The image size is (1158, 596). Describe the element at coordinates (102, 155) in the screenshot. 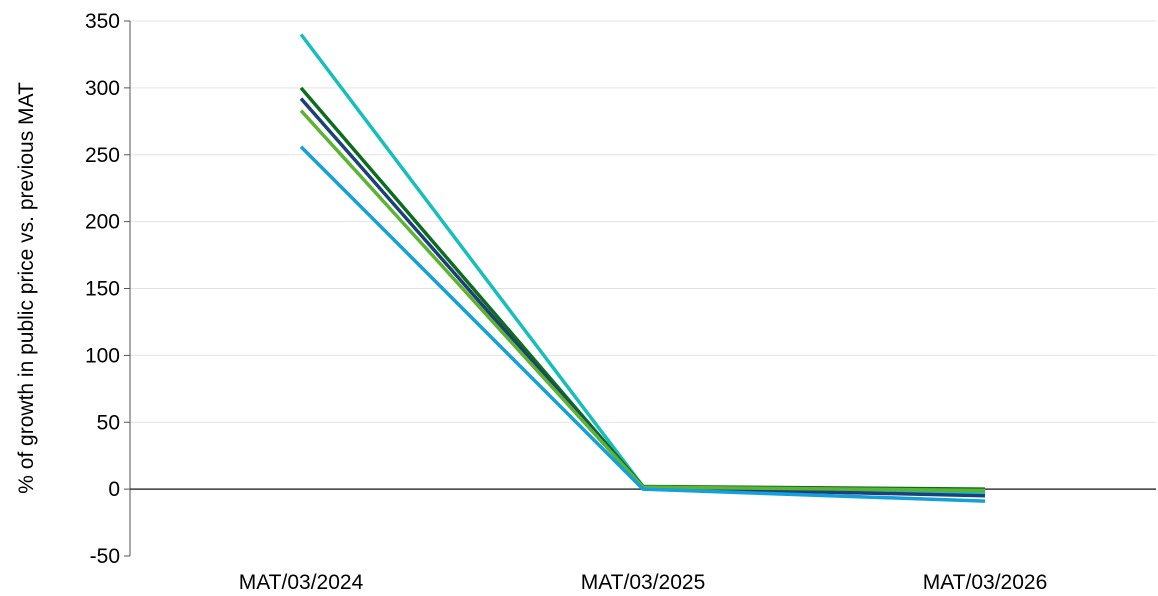

I see `y-tick-label: 250` at that location.